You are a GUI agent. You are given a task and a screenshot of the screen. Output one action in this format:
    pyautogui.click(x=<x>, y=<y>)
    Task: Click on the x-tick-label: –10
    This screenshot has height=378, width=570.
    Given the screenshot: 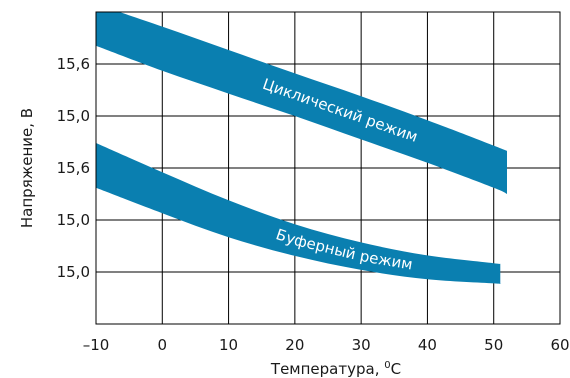 What is the action you would take?
    pyautogui.click(x=96, y=345)
    